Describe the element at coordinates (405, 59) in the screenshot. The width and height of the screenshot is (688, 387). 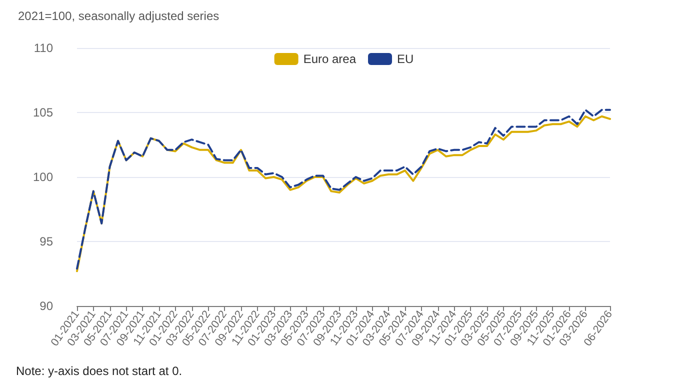
I see `legend-label: EU` at that location.